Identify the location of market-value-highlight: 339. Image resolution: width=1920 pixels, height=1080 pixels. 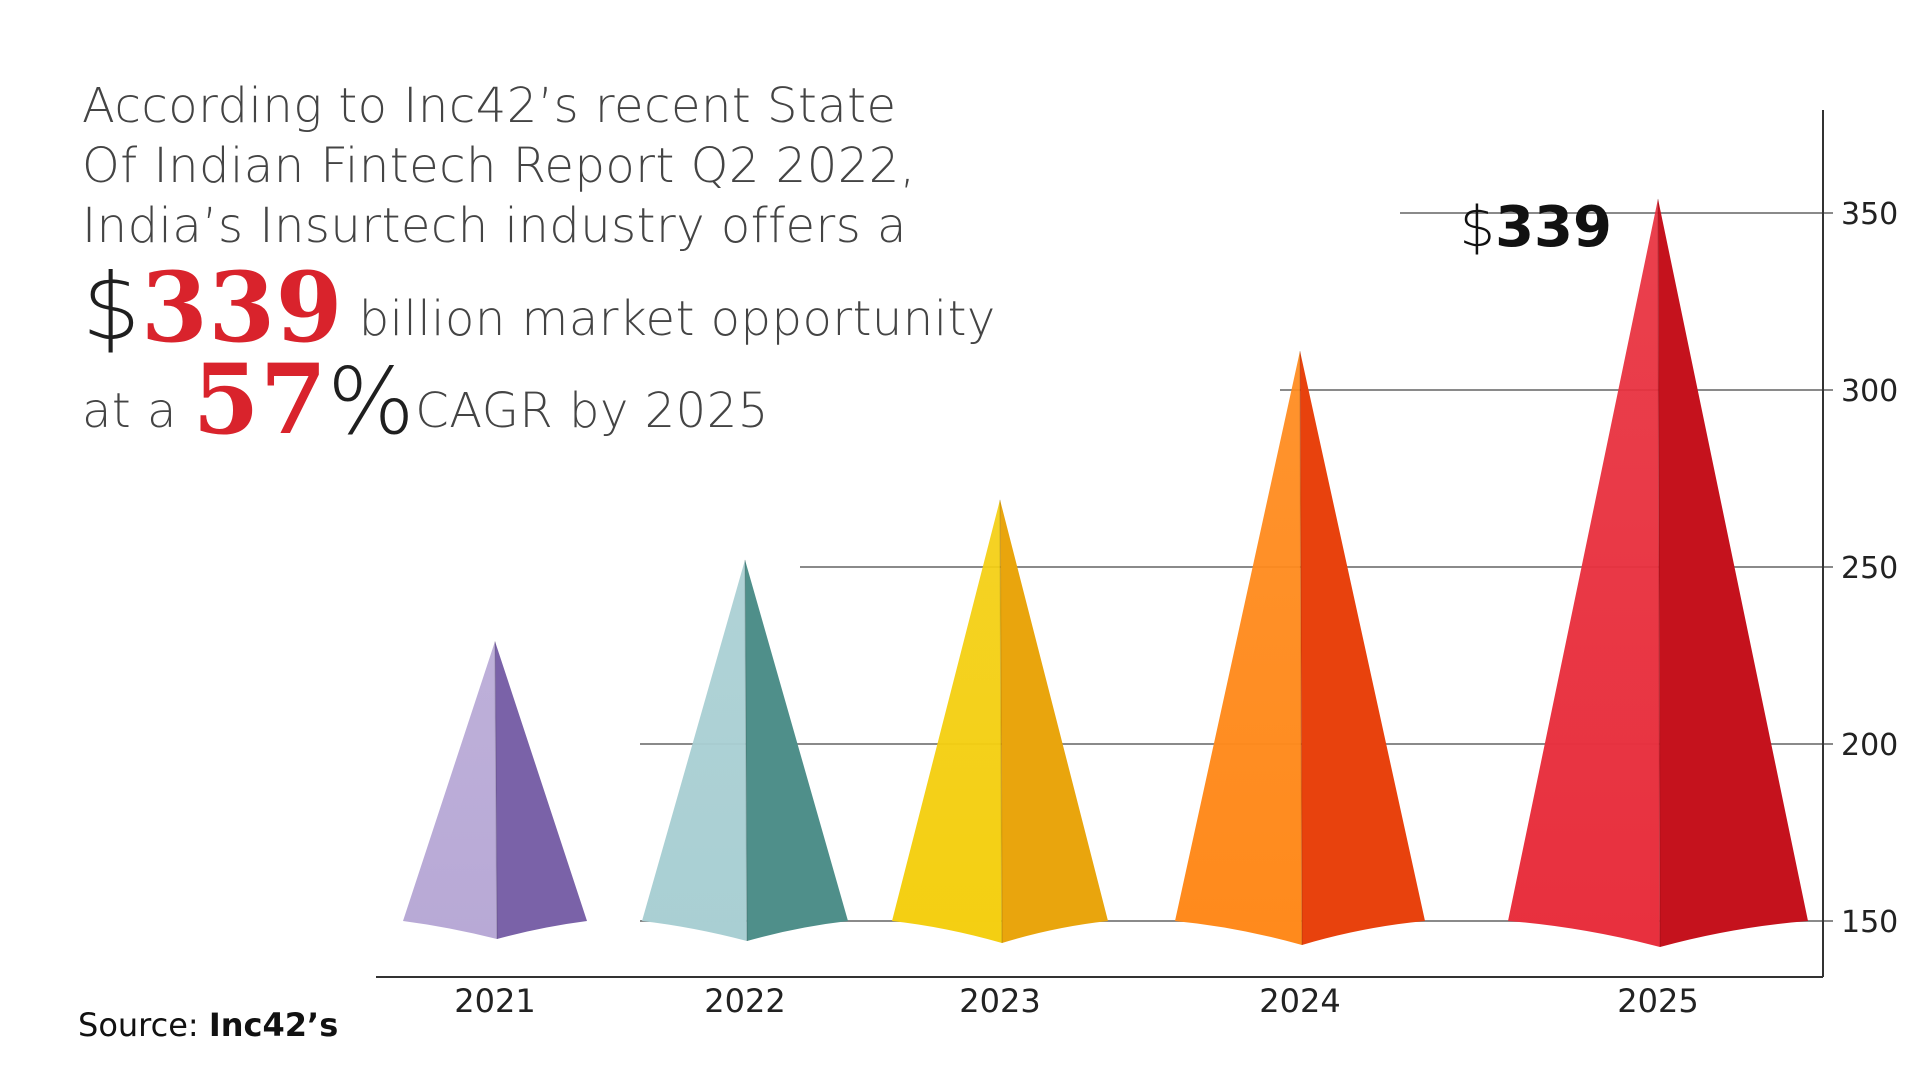
(242, 307).